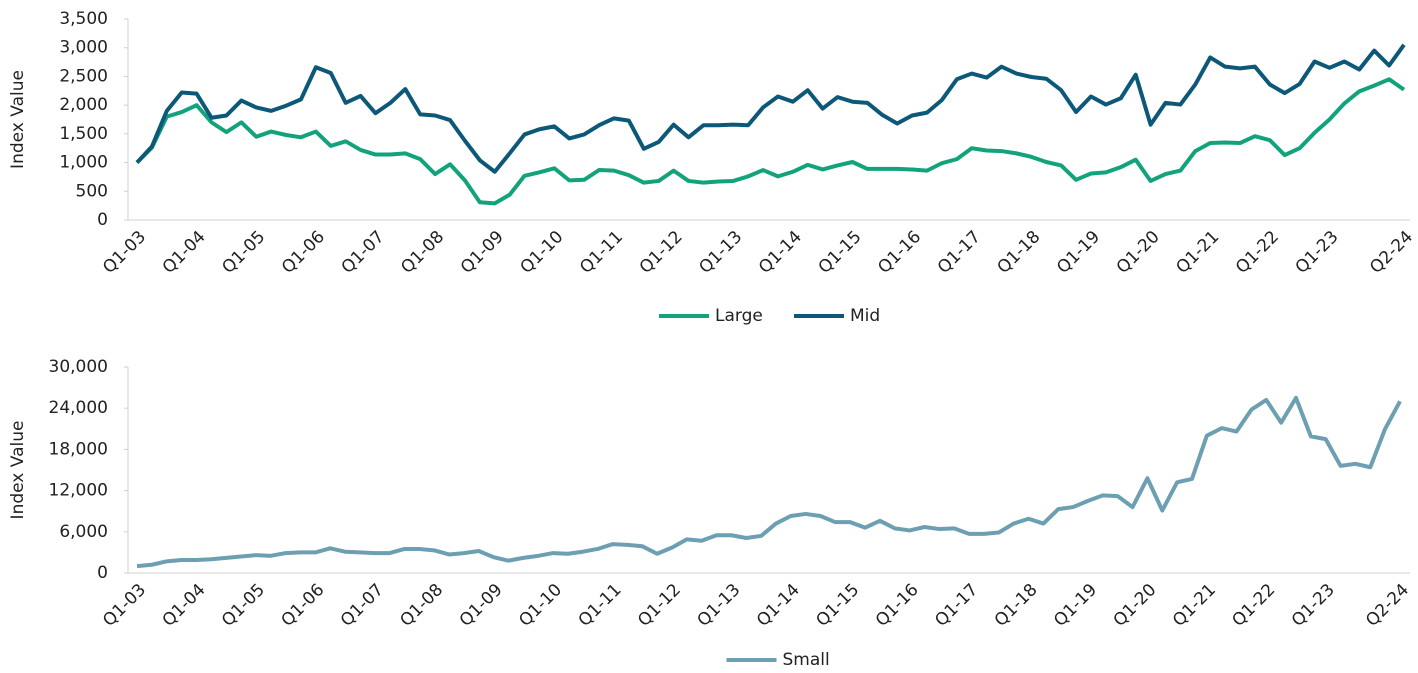 The width and height of the screenshot is (1418, 673). What do you see at coordinates (78, 367) in the screenshot?
I see `y-tick-label: 30,000` at bounding box center [78, 367].